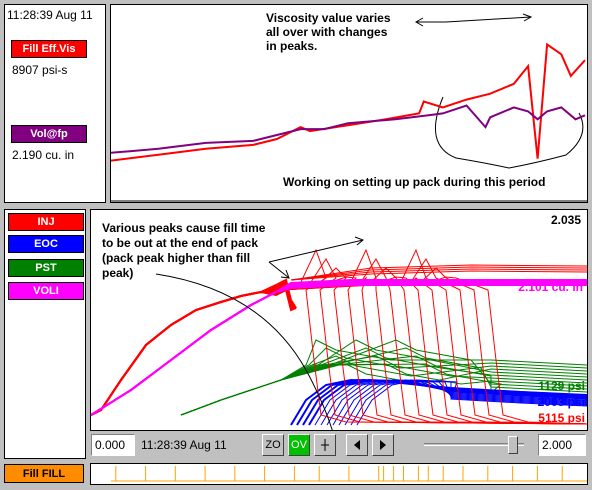  What do you see at coordinates (49, 49) in the screenshot?
I see `fill-eff-vis-chip: Fill Eff.Vis` at bounding box center [49, 49].